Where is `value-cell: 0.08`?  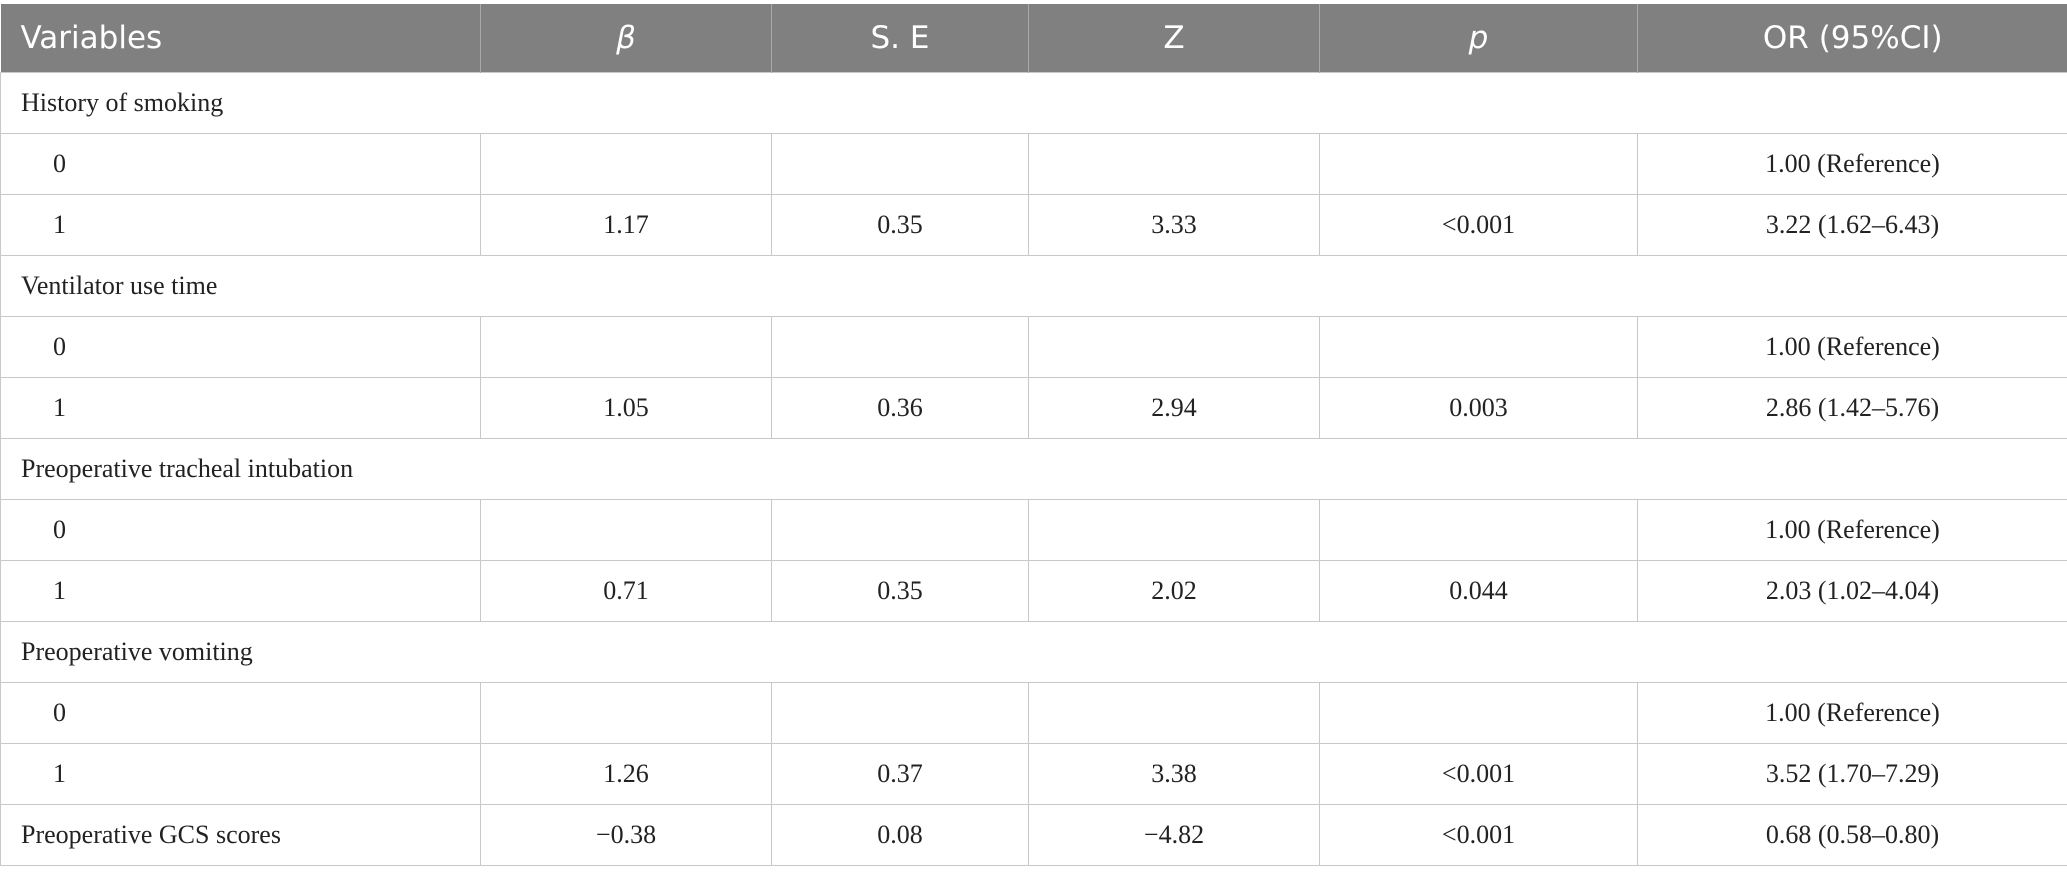
value-cell: 0.08 is located at coordinates (900, 835).